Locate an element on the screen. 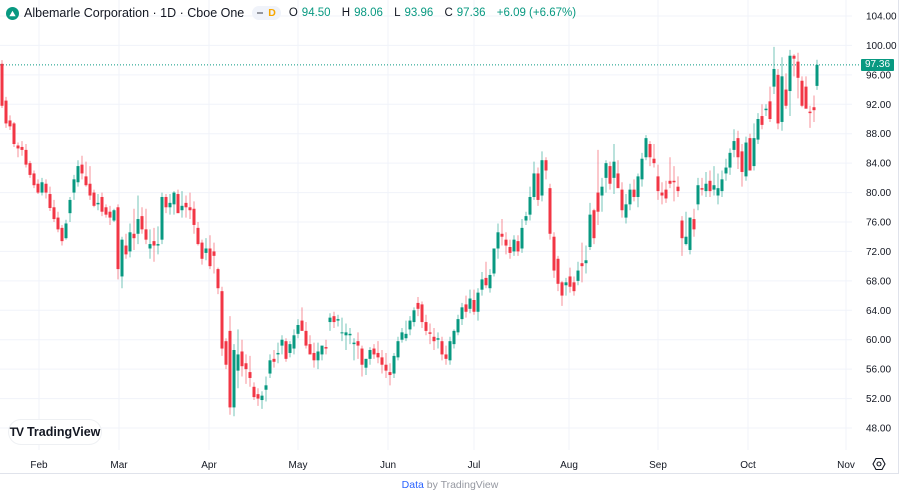  market-status-pill: D is located at coordinates (266, 13).